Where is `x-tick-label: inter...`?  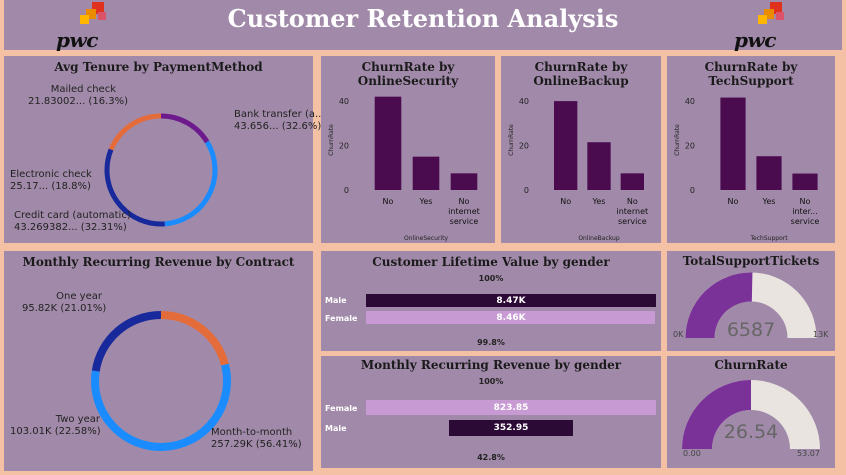
x-tick-label: inter... is located at coordinates (805, 211).